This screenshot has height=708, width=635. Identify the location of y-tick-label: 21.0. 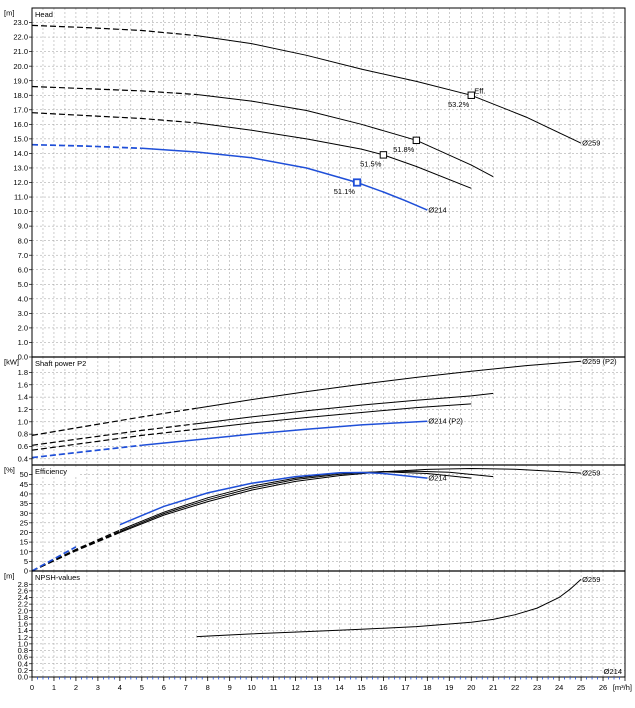
(20, 51).